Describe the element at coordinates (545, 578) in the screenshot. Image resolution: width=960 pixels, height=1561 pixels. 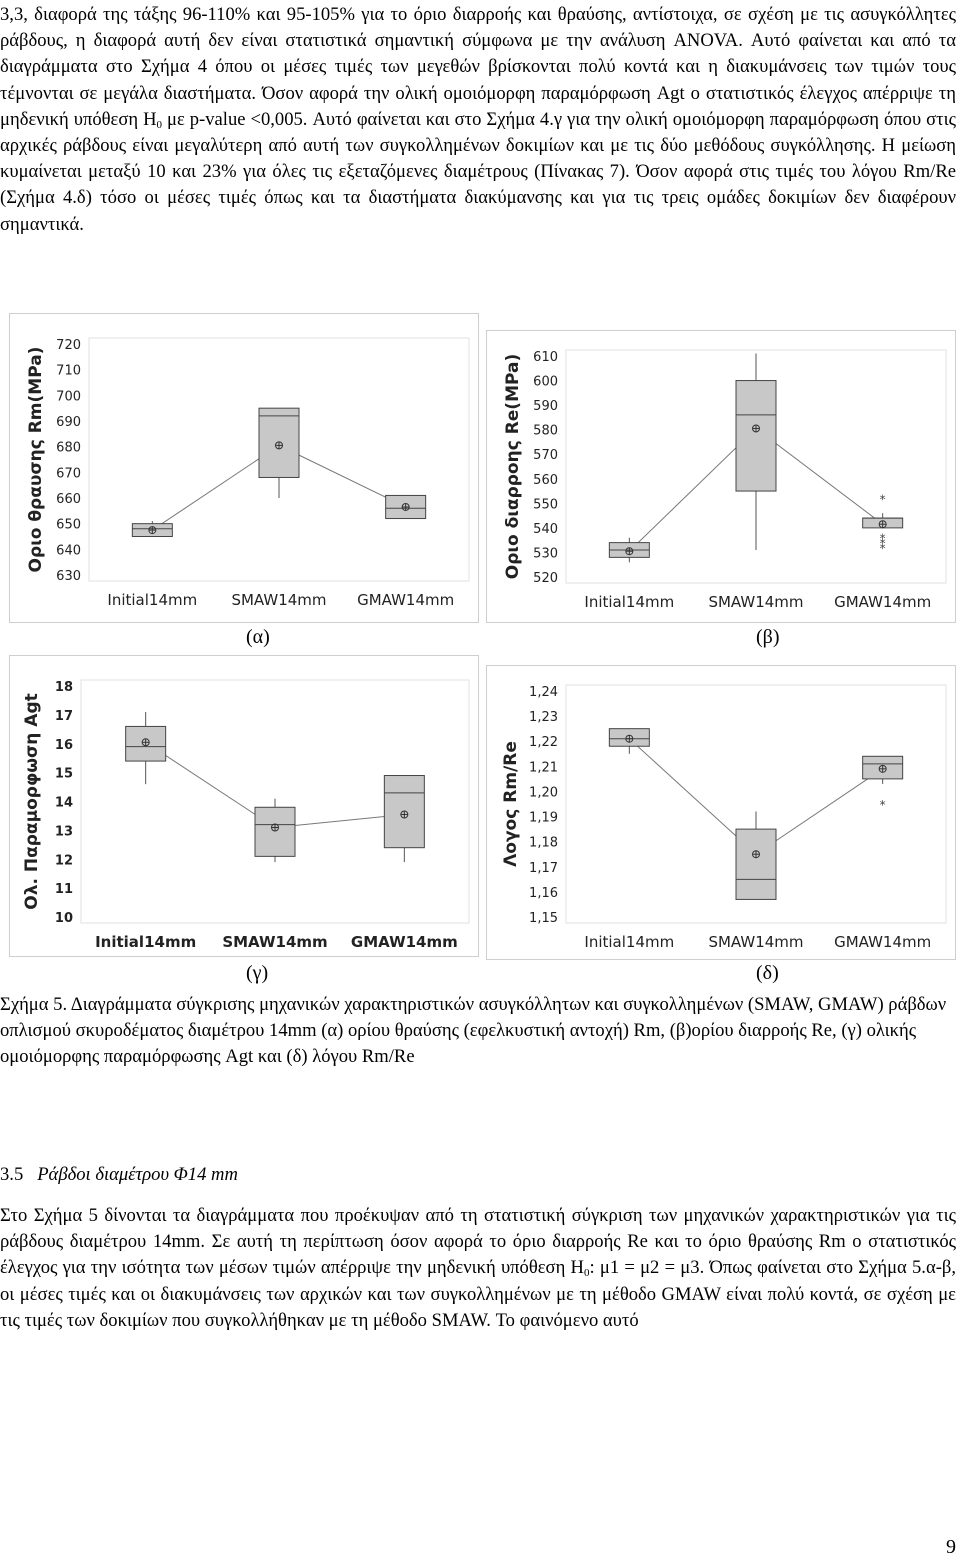
I see `y-tick-label: 520` at that location.